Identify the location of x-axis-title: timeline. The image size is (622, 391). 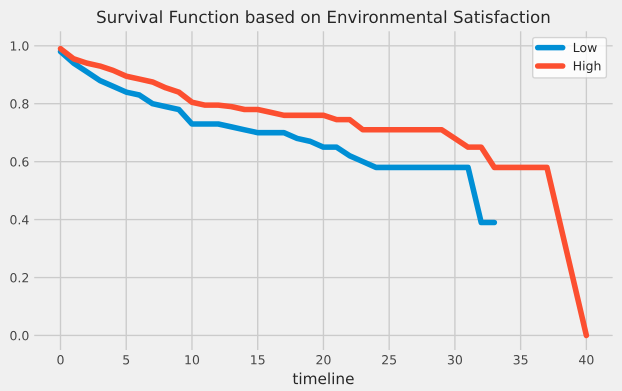
(323, 378).